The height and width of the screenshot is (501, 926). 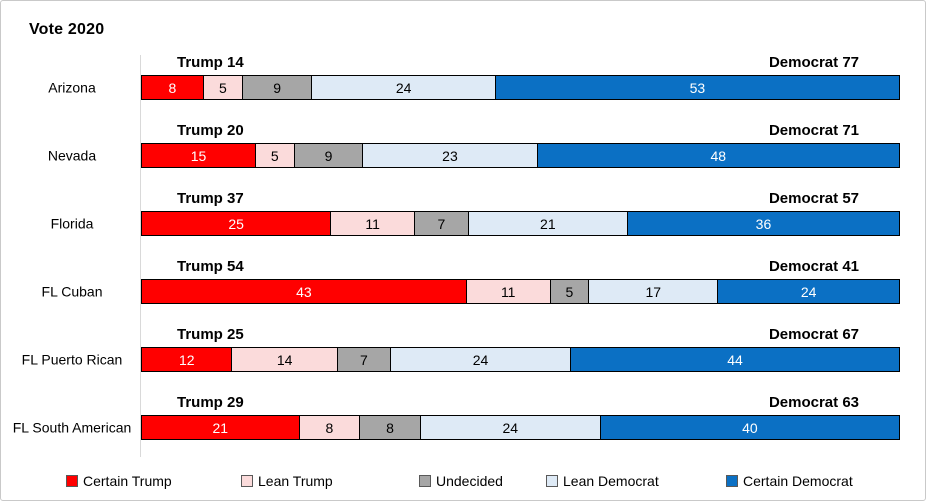 I want to click on stacked-bar-row: 25 11 7 21 36, so click(x=520, y=223).